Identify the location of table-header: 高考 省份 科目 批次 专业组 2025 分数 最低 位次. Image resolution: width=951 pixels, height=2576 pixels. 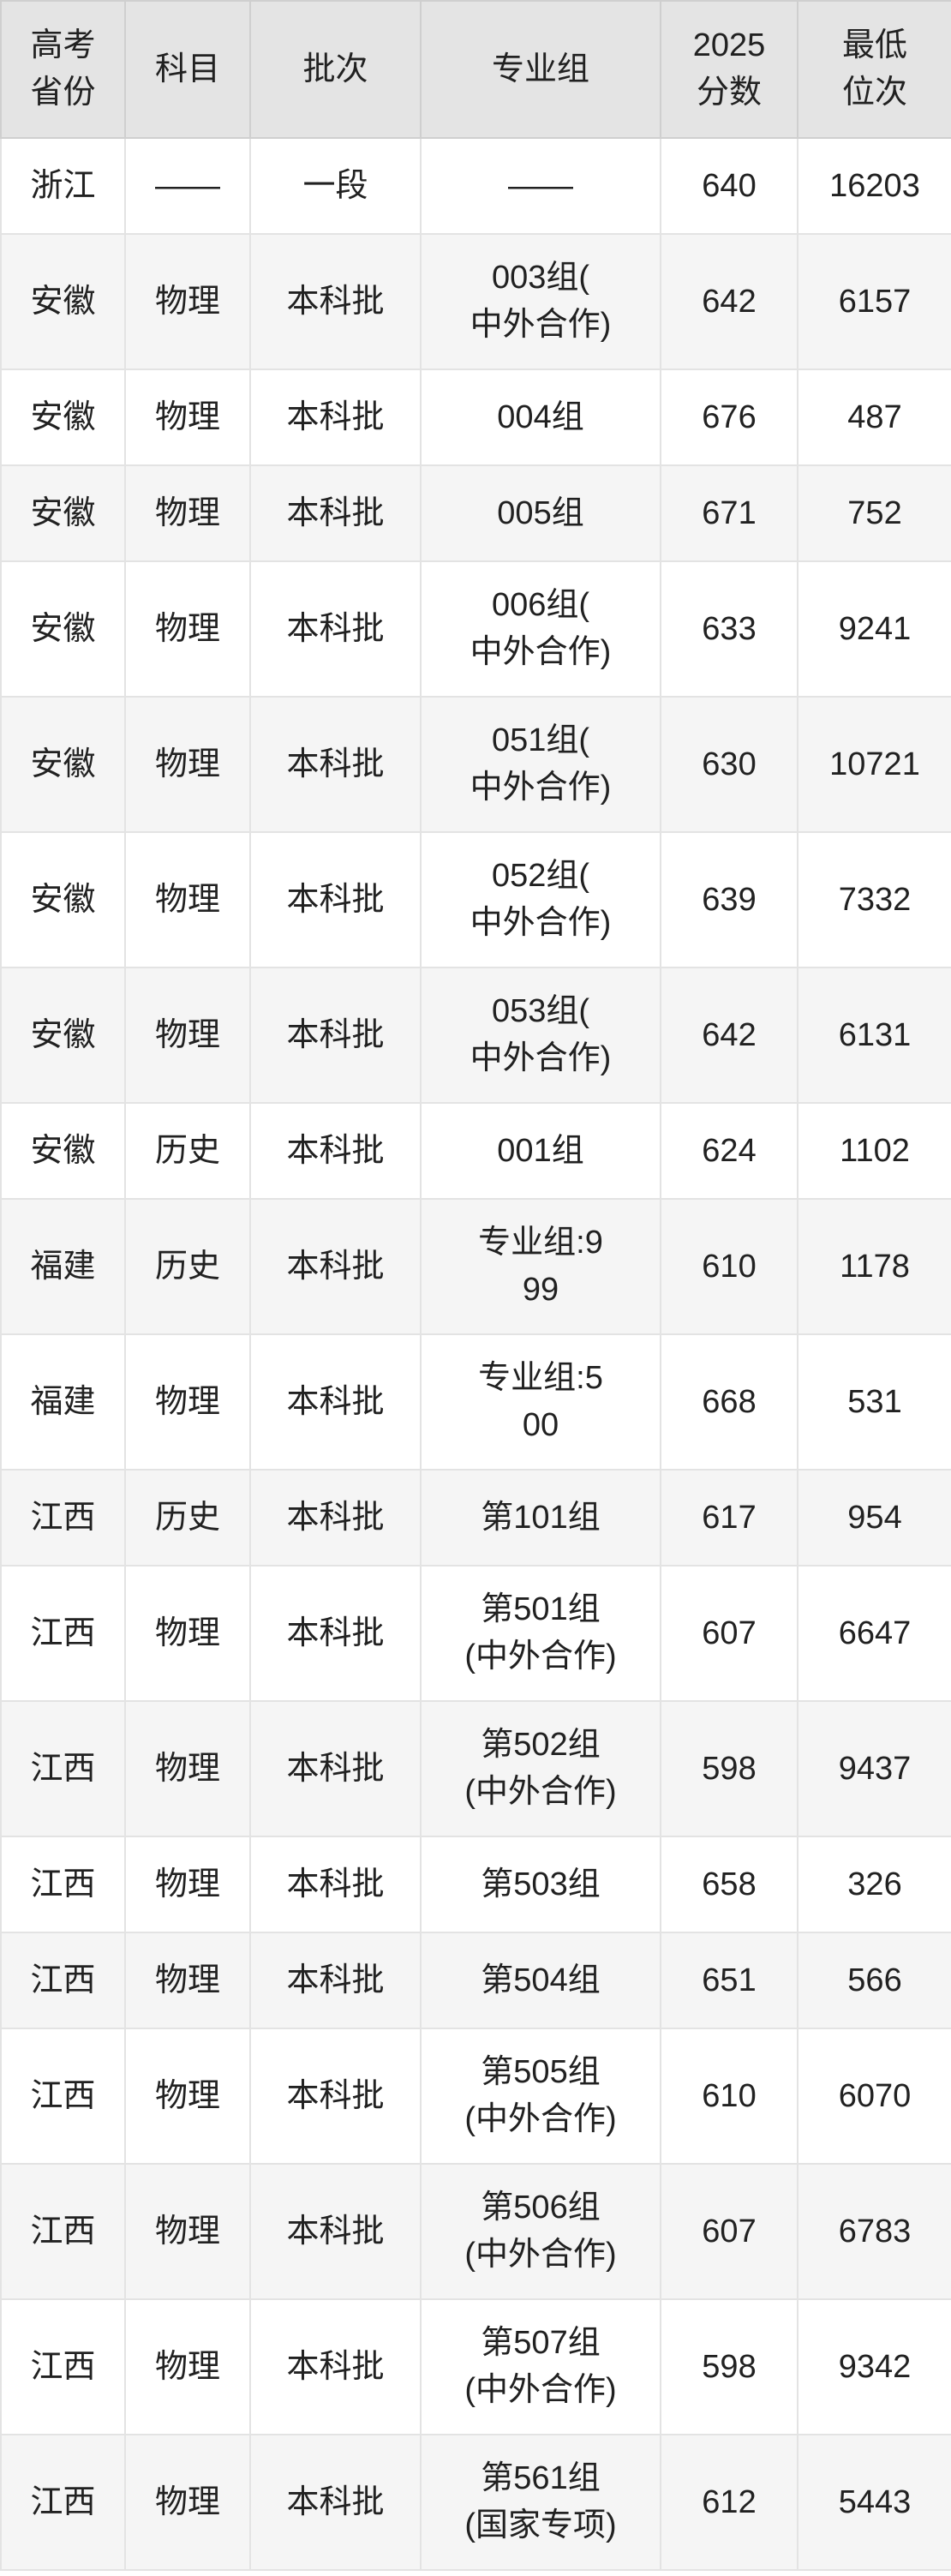
(475, 69).